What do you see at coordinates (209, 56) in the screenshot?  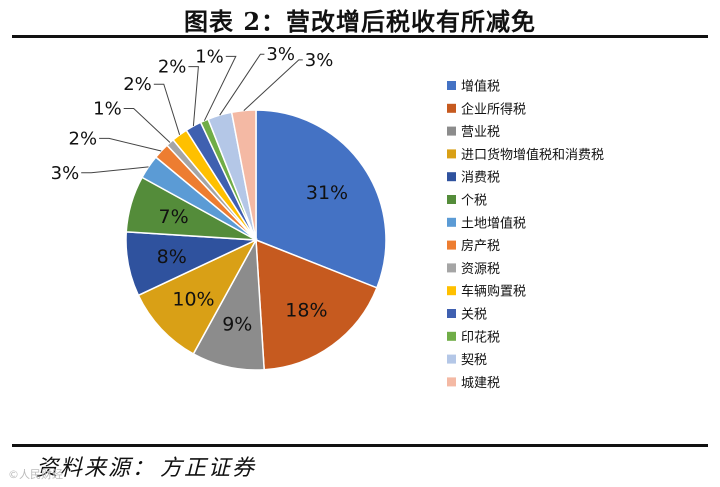 I see `data-label-12: 1%` at bounding box center [209, 56].